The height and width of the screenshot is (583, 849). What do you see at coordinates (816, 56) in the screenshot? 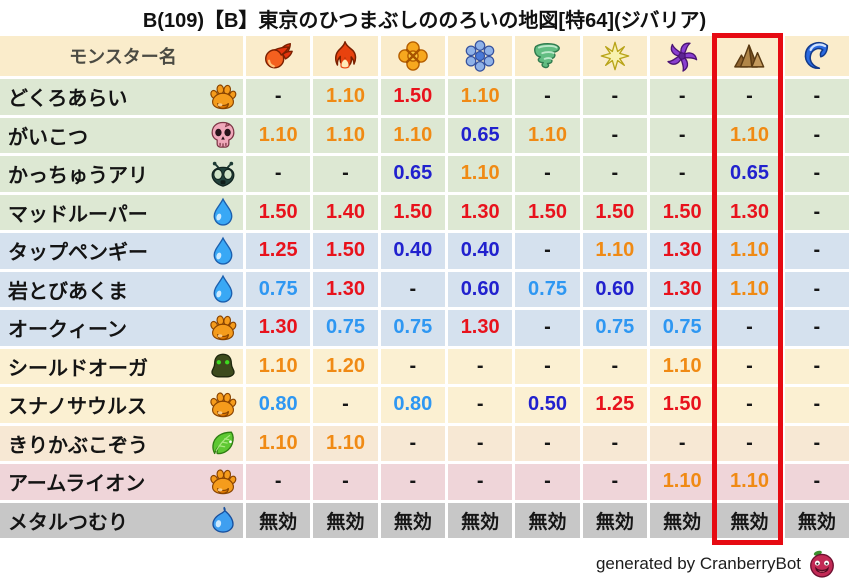
I see `element-header-cell-wave` at bounding box center [816, 56].